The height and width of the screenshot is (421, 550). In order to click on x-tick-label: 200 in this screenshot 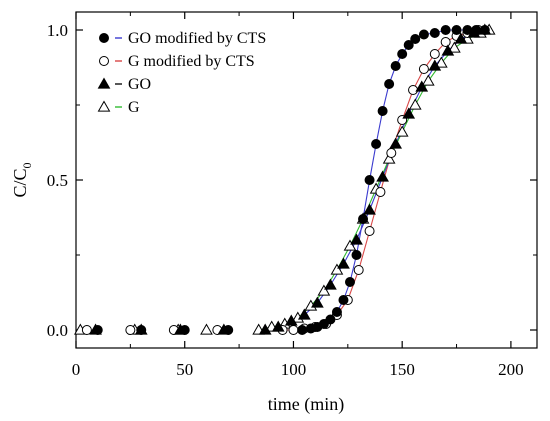, I will do `click(511, 369)`.